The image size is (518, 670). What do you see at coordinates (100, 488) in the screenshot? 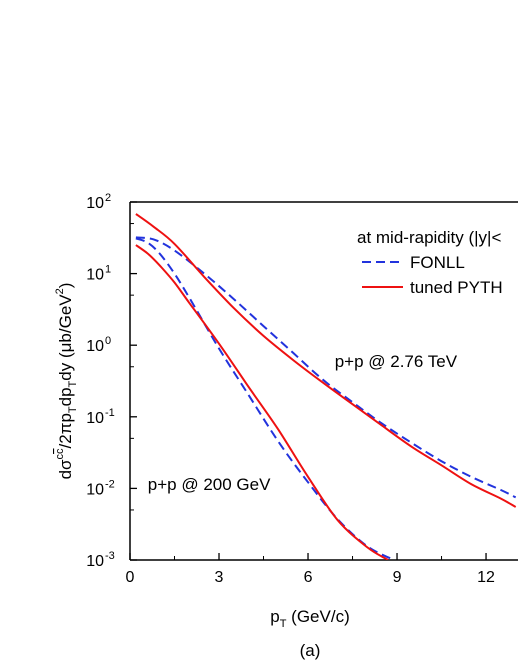
I see `y-tick-label: 10⁻²` at bounding box center [100, 488].